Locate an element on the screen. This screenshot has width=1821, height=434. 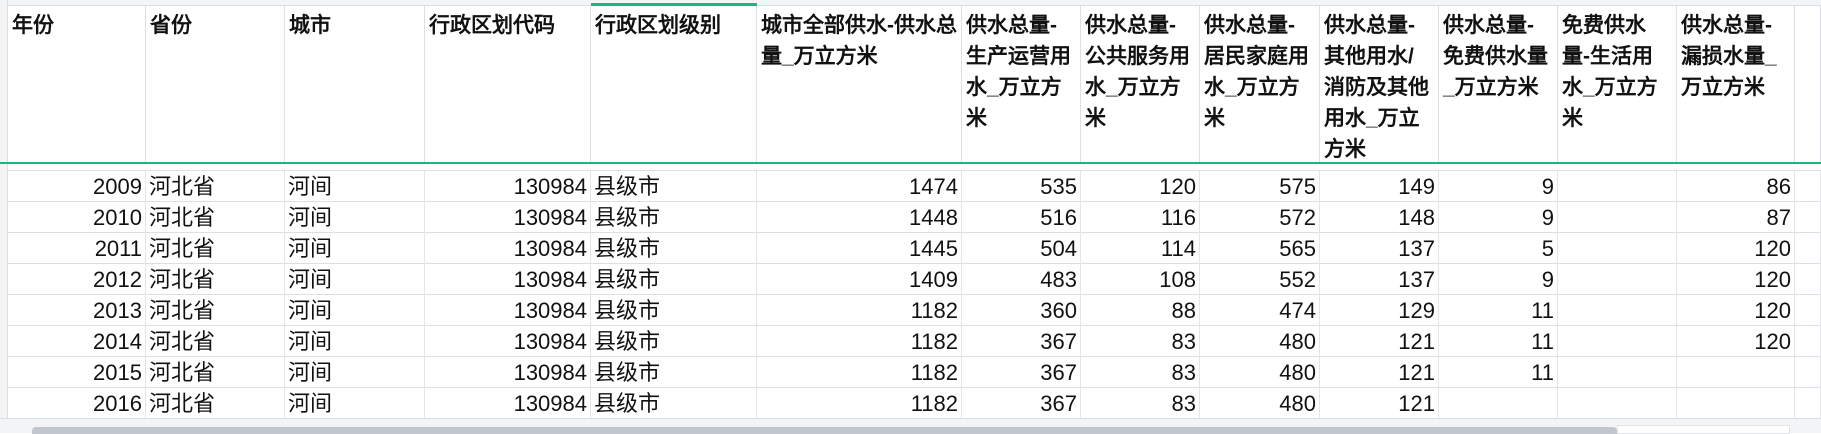
table-cell: 1409 is located at coordinates (859, 279).